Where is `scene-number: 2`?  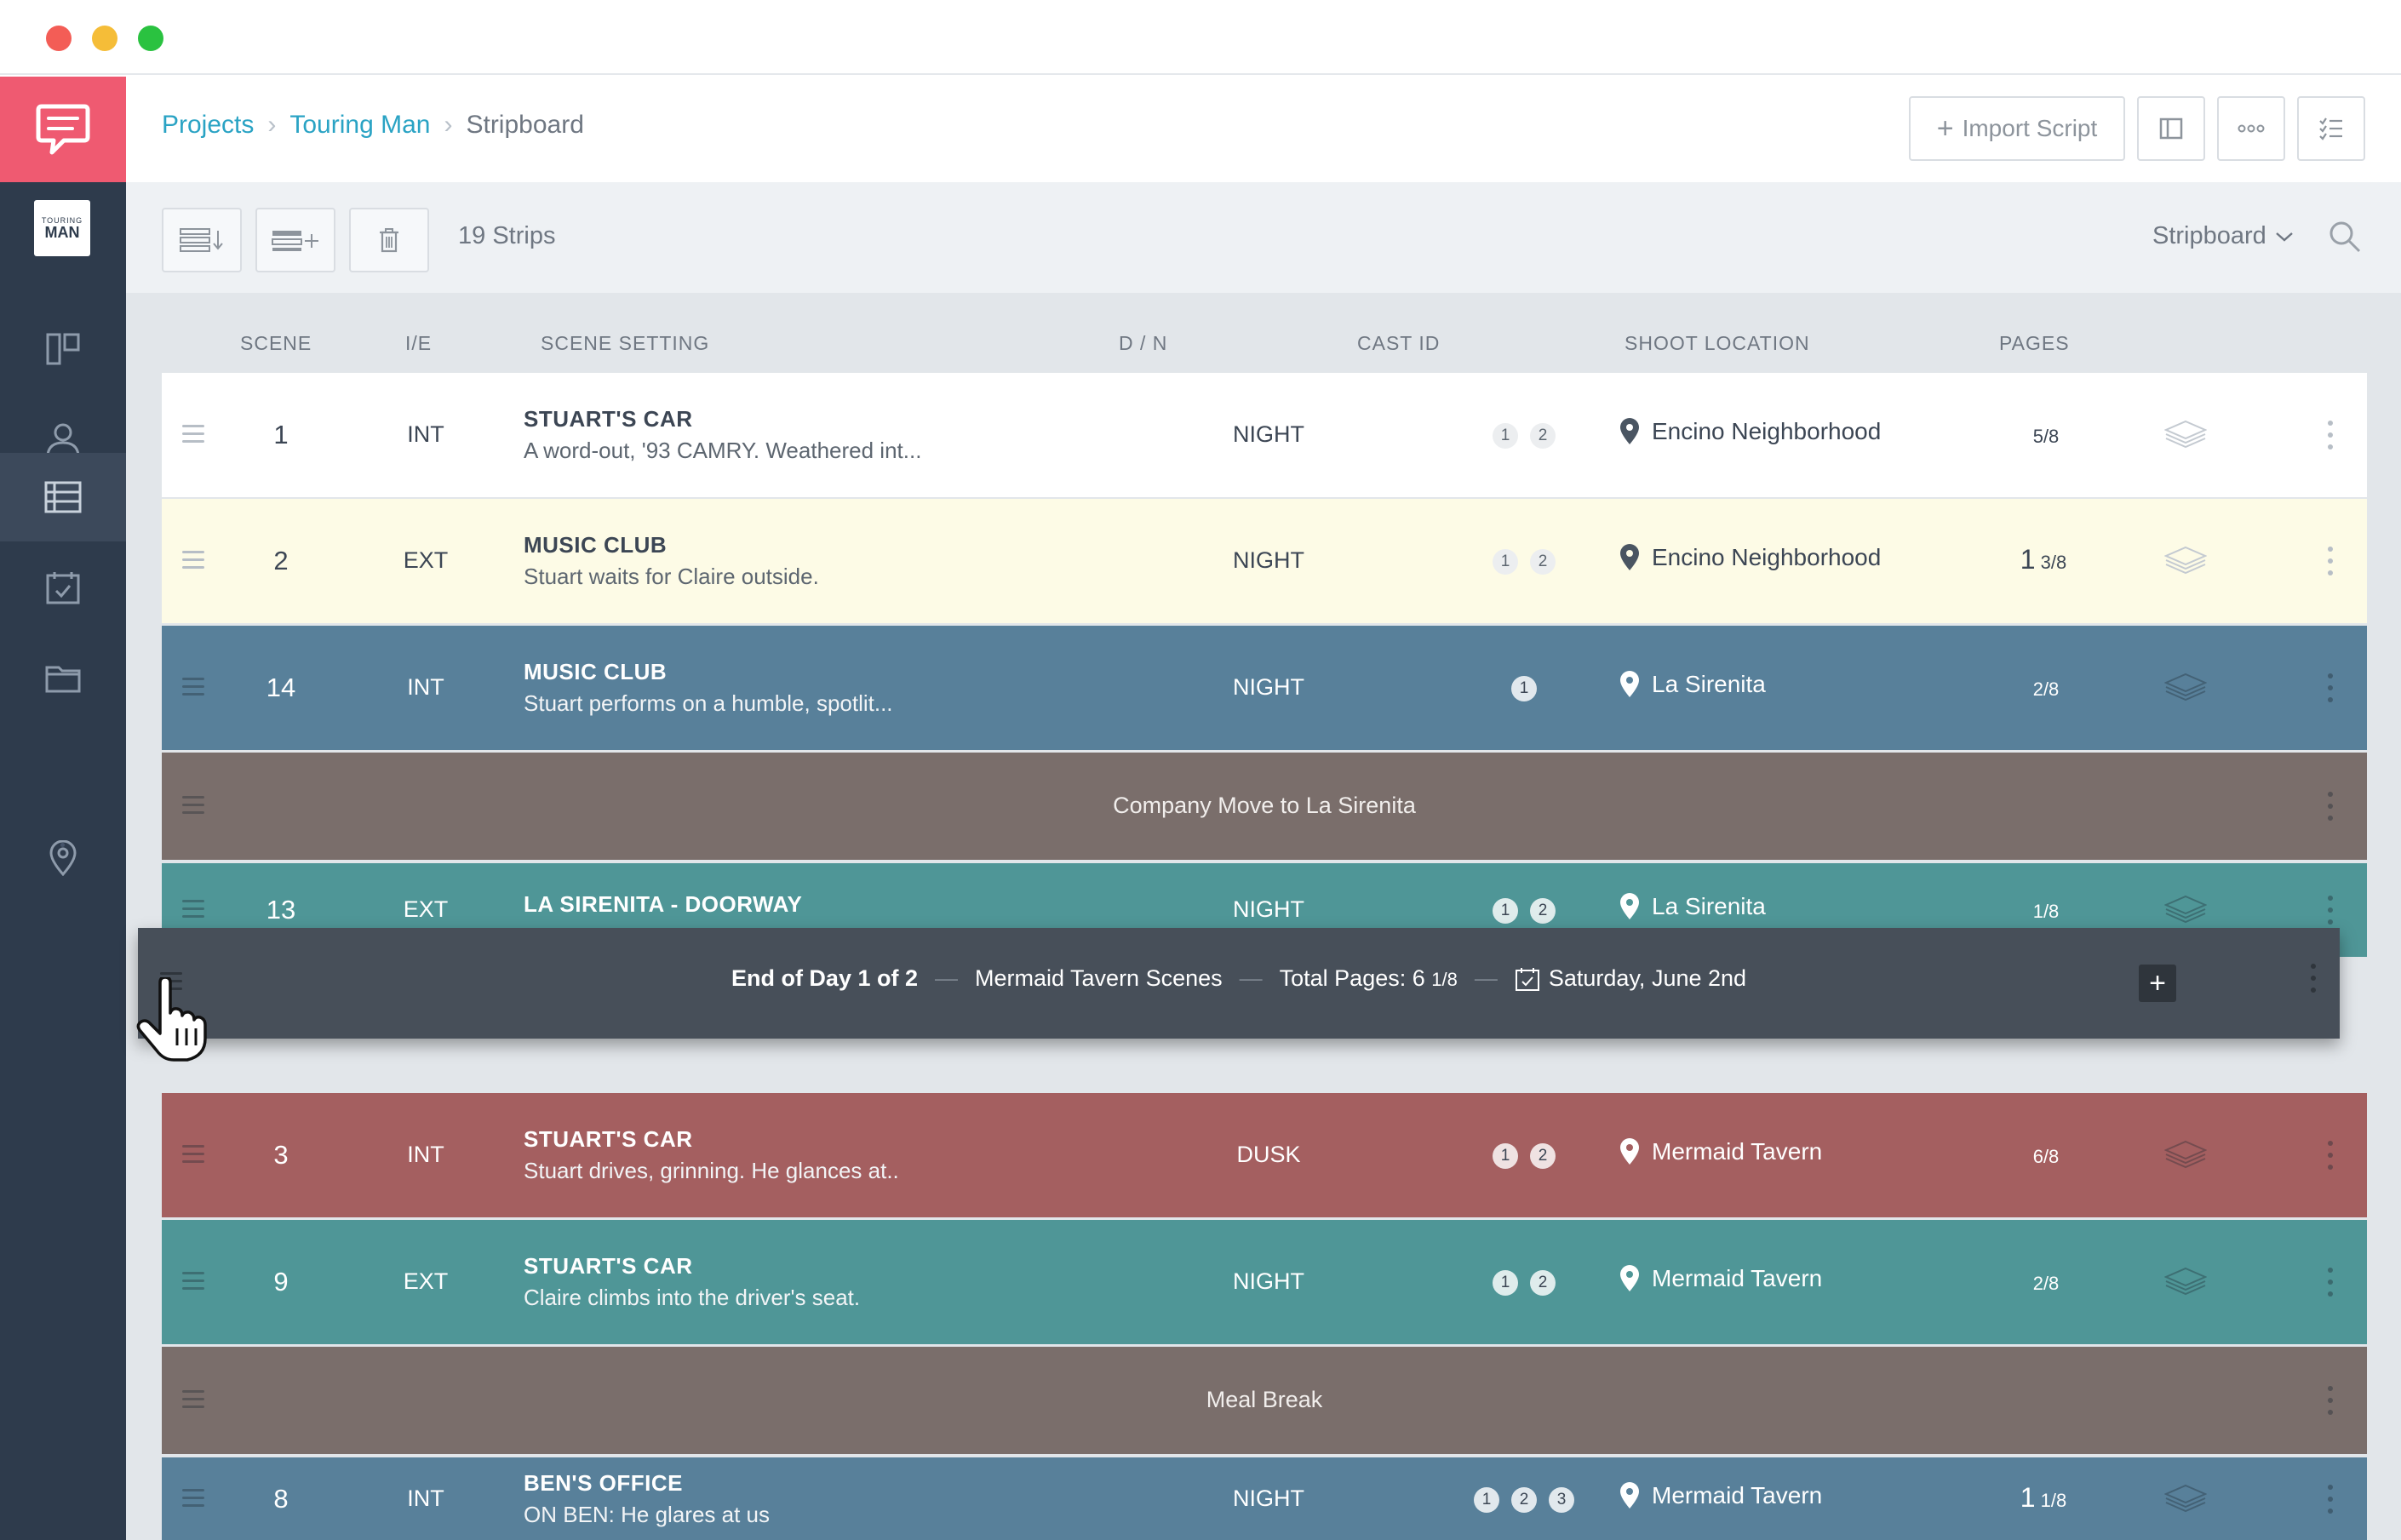
scene-number: 2 is located at coordinates (281, 560).